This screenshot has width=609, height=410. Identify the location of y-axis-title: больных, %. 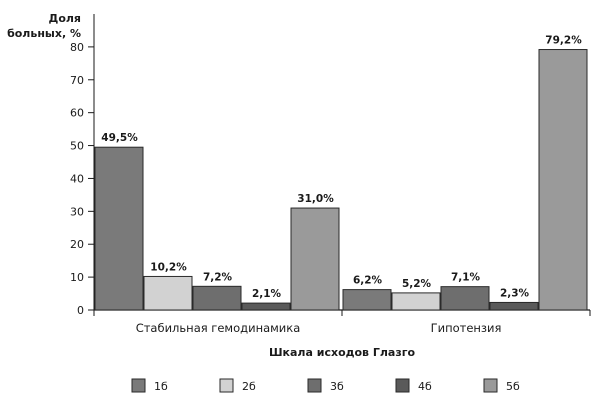
(44, 33).